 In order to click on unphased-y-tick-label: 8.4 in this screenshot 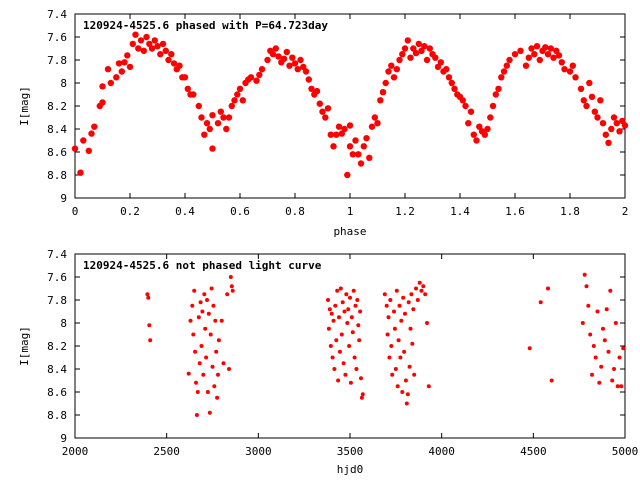, I will do `click(57, 369)`.